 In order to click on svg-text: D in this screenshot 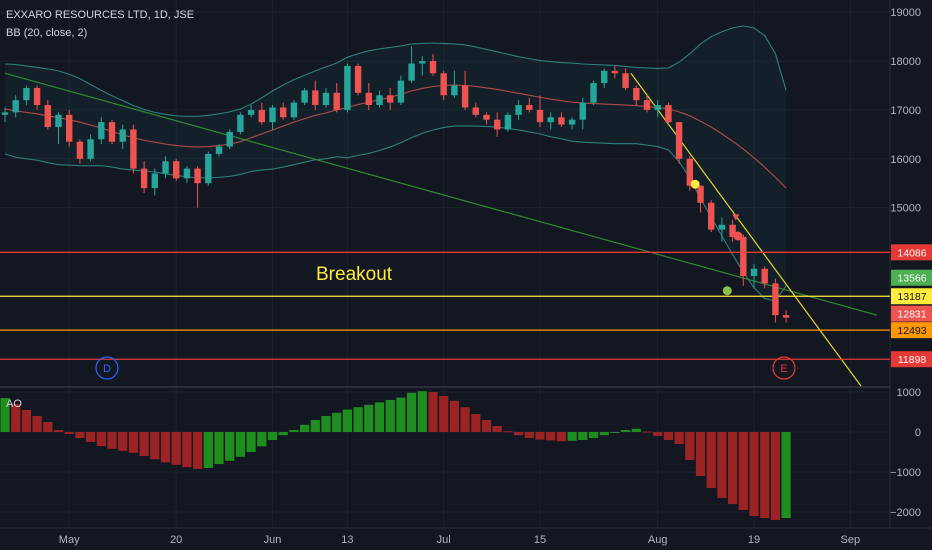, I will do `click(107, 369)`.